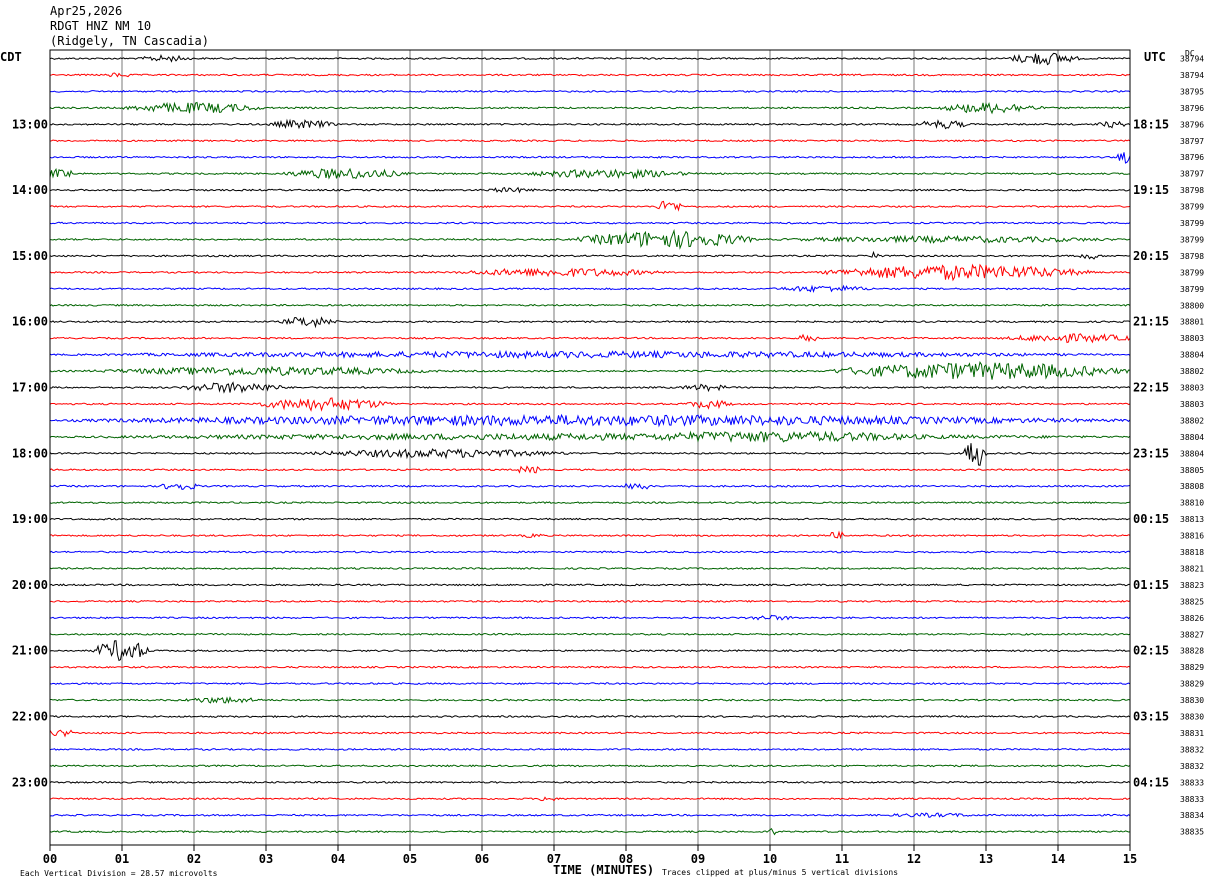  Describe the element at coordinates (1192, 832) in the screenshot. I see `dc-offset-value: 38835` at that location.